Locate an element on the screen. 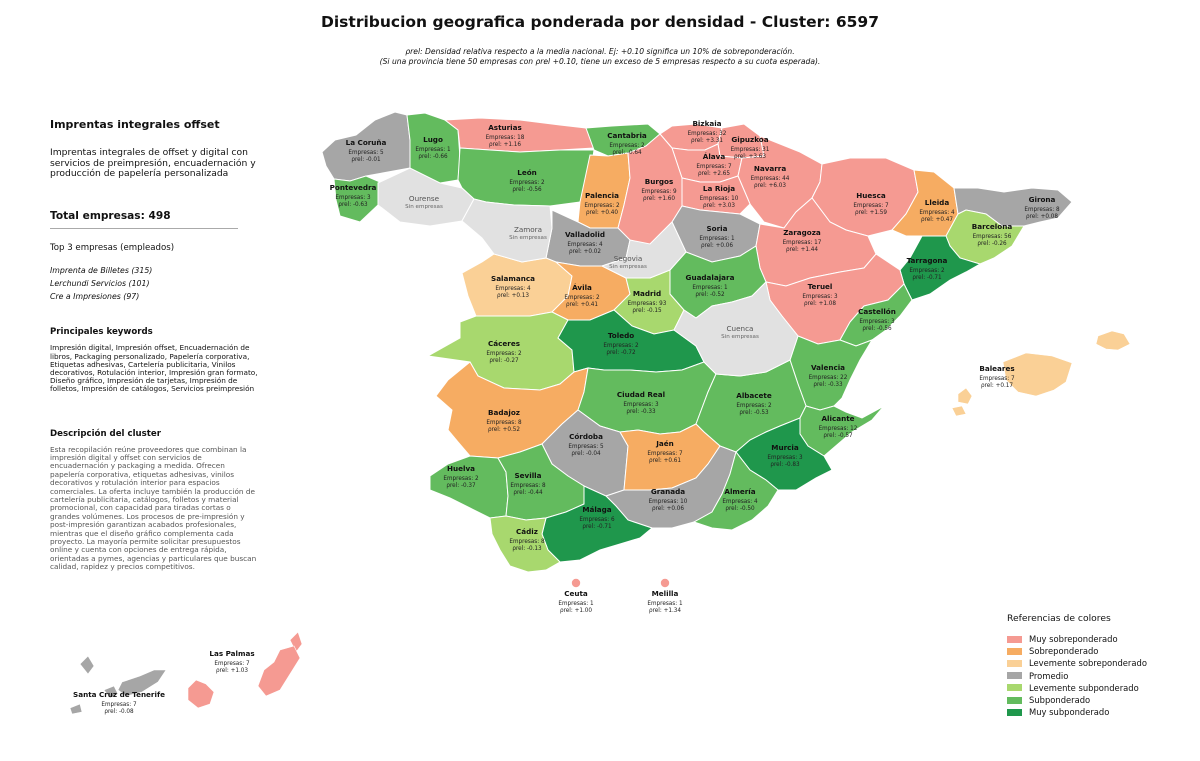  province-rho: ρrel: -0.66 is located at coordinates (433, 157).